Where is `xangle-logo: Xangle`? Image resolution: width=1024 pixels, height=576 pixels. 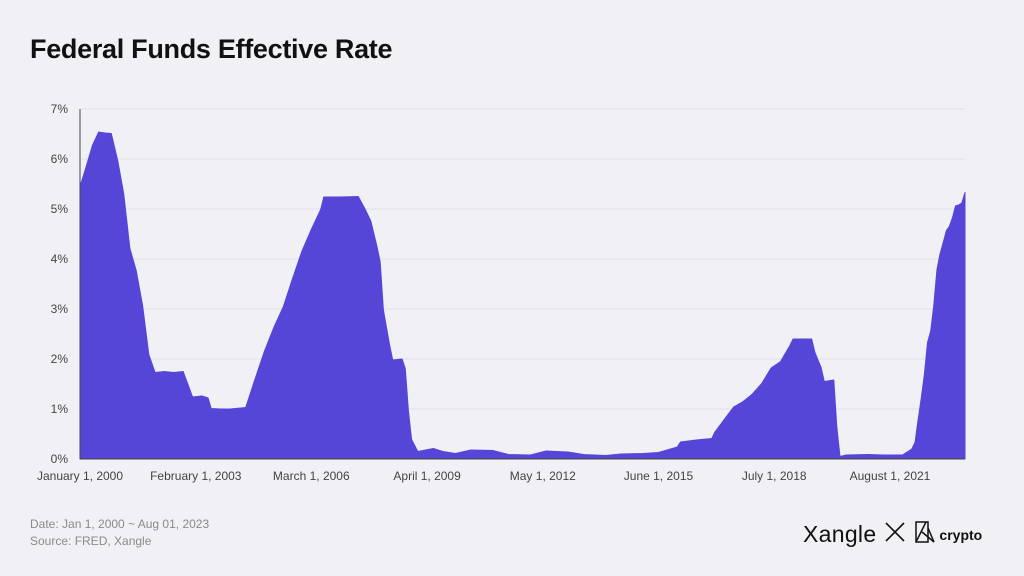 xangle-logo: Xangle is located at coordinates (840, 534).